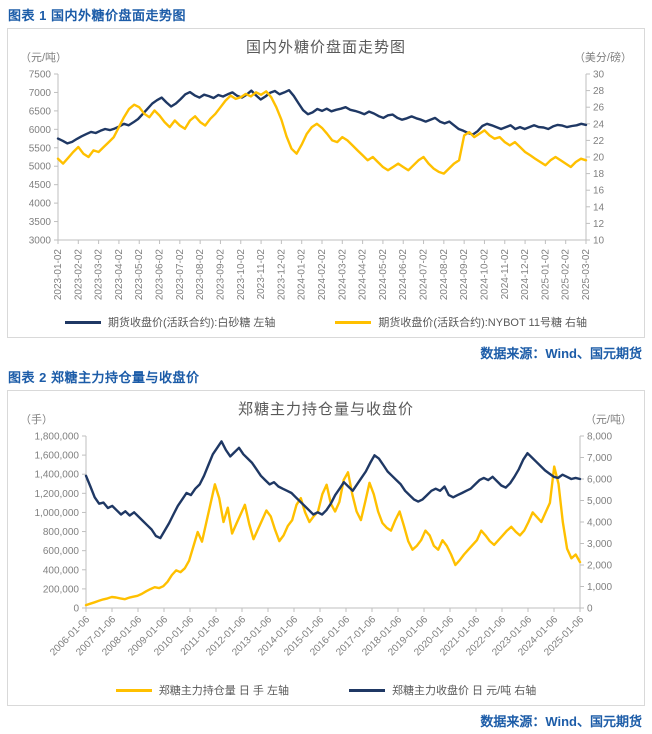  I want to click on svg-text: 2023-07-02, so click(180, 275).